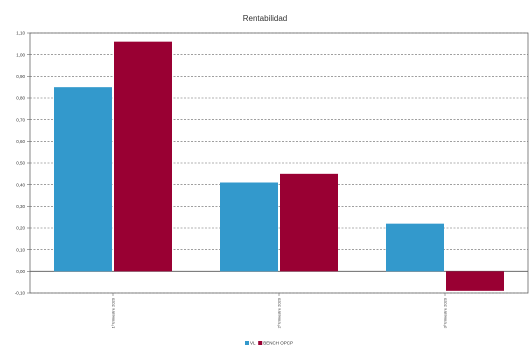 Image resolution: width=531 pixels, height=350 pixels. Describe the element at coordinates (113, 312) in the screenshot. I see `x-category-label: 1º trimestre 2020` at that location.